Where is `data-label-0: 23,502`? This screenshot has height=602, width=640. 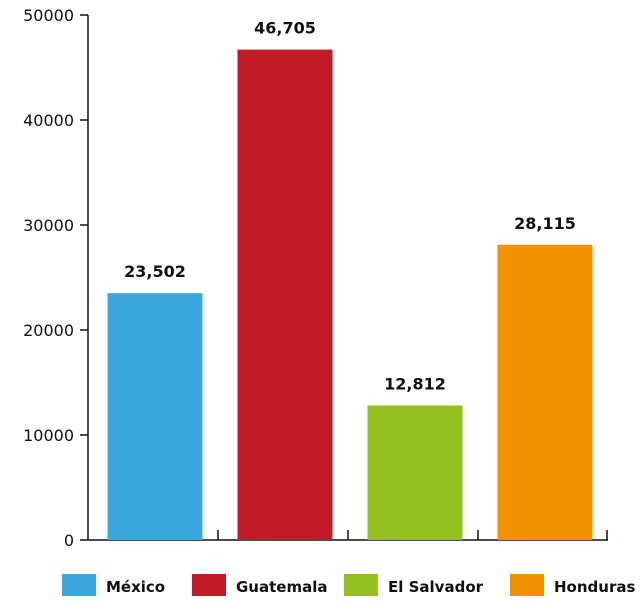
data-label-0: 23,502 is located at coordinates (155, 271).